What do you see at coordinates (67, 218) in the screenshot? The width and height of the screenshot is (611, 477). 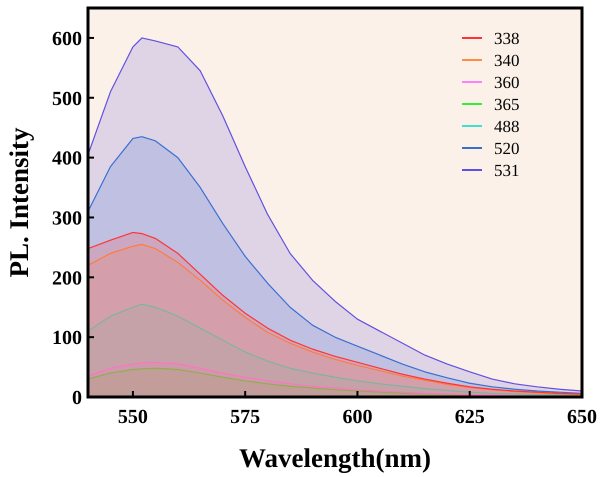 I see `y-tick-label: 300` at bounding box center [67, 218].